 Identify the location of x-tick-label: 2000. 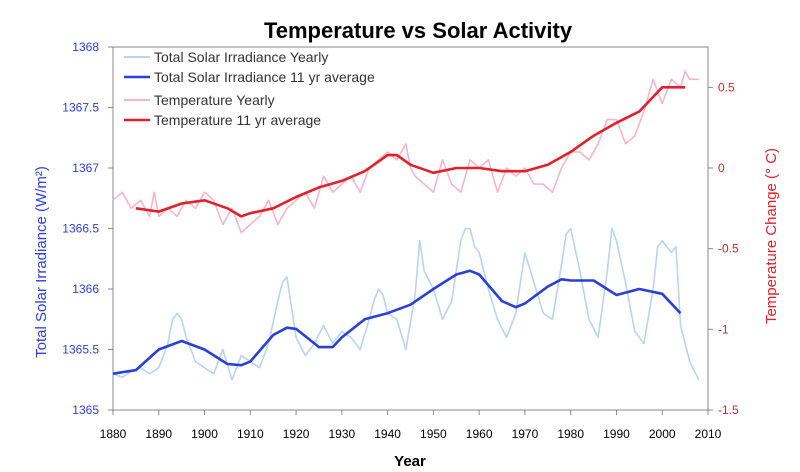
(662, 434).